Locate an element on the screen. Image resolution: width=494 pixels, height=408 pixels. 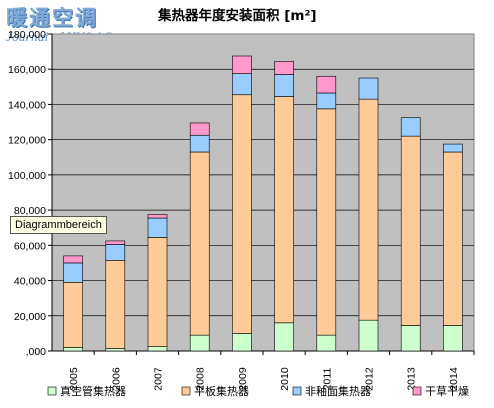
y-tick-label: 180,000 is located at coordinates (27, 35).